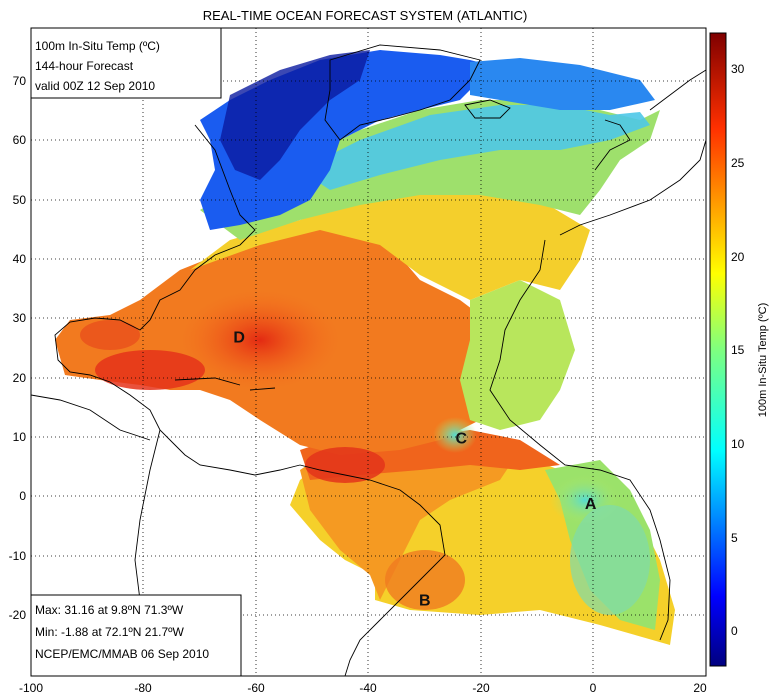  Describe the element at coordinates (84, 66) in the screenshot. I see `info-forecast-hour: 144-hour Forecast` at that location.